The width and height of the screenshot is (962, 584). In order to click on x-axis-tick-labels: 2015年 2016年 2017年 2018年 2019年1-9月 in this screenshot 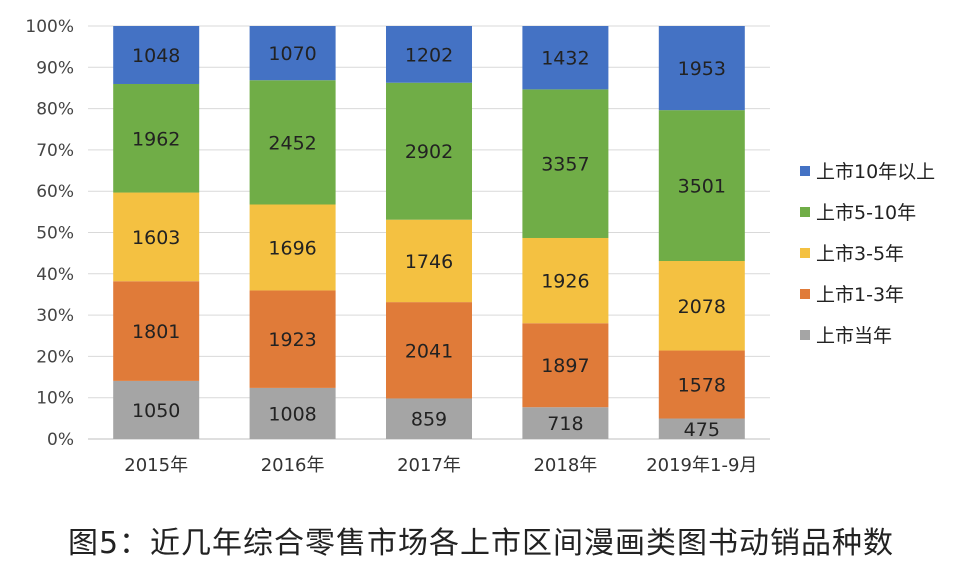, I will do `click(440, 465)`.